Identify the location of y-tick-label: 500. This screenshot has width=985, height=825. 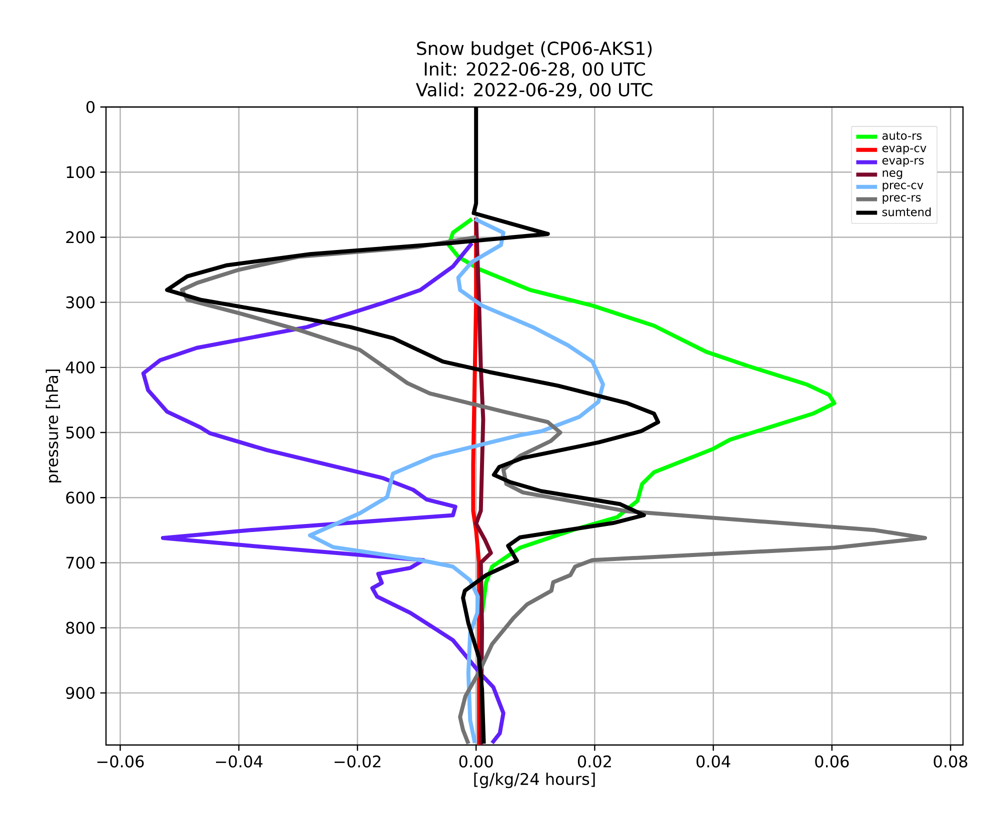
(80, 432).